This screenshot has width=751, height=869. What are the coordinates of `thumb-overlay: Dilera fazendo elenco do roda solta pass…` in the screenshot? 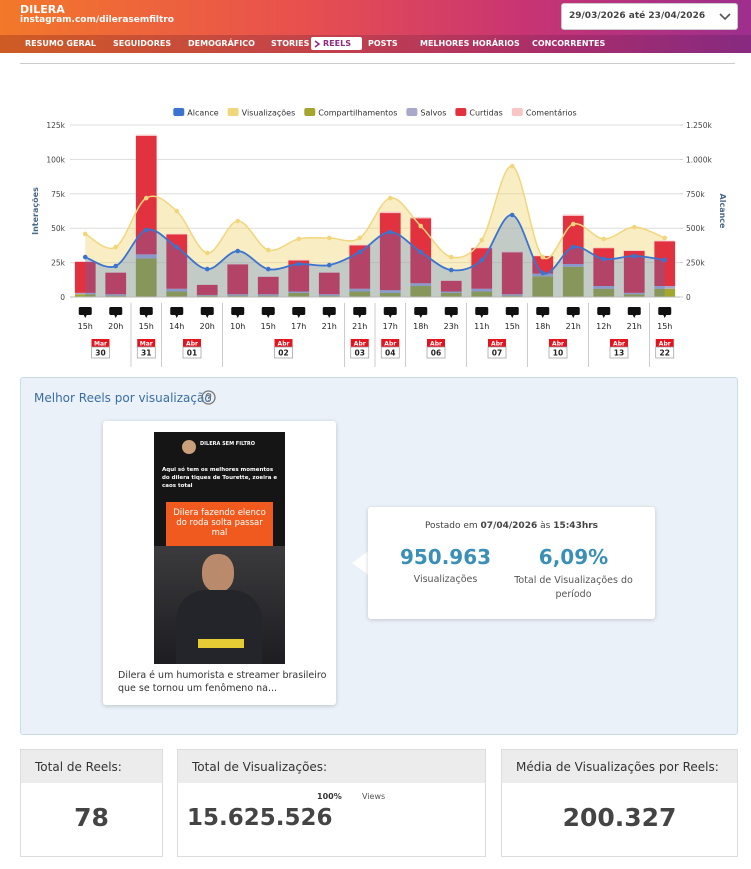 It's located at (219, 524).